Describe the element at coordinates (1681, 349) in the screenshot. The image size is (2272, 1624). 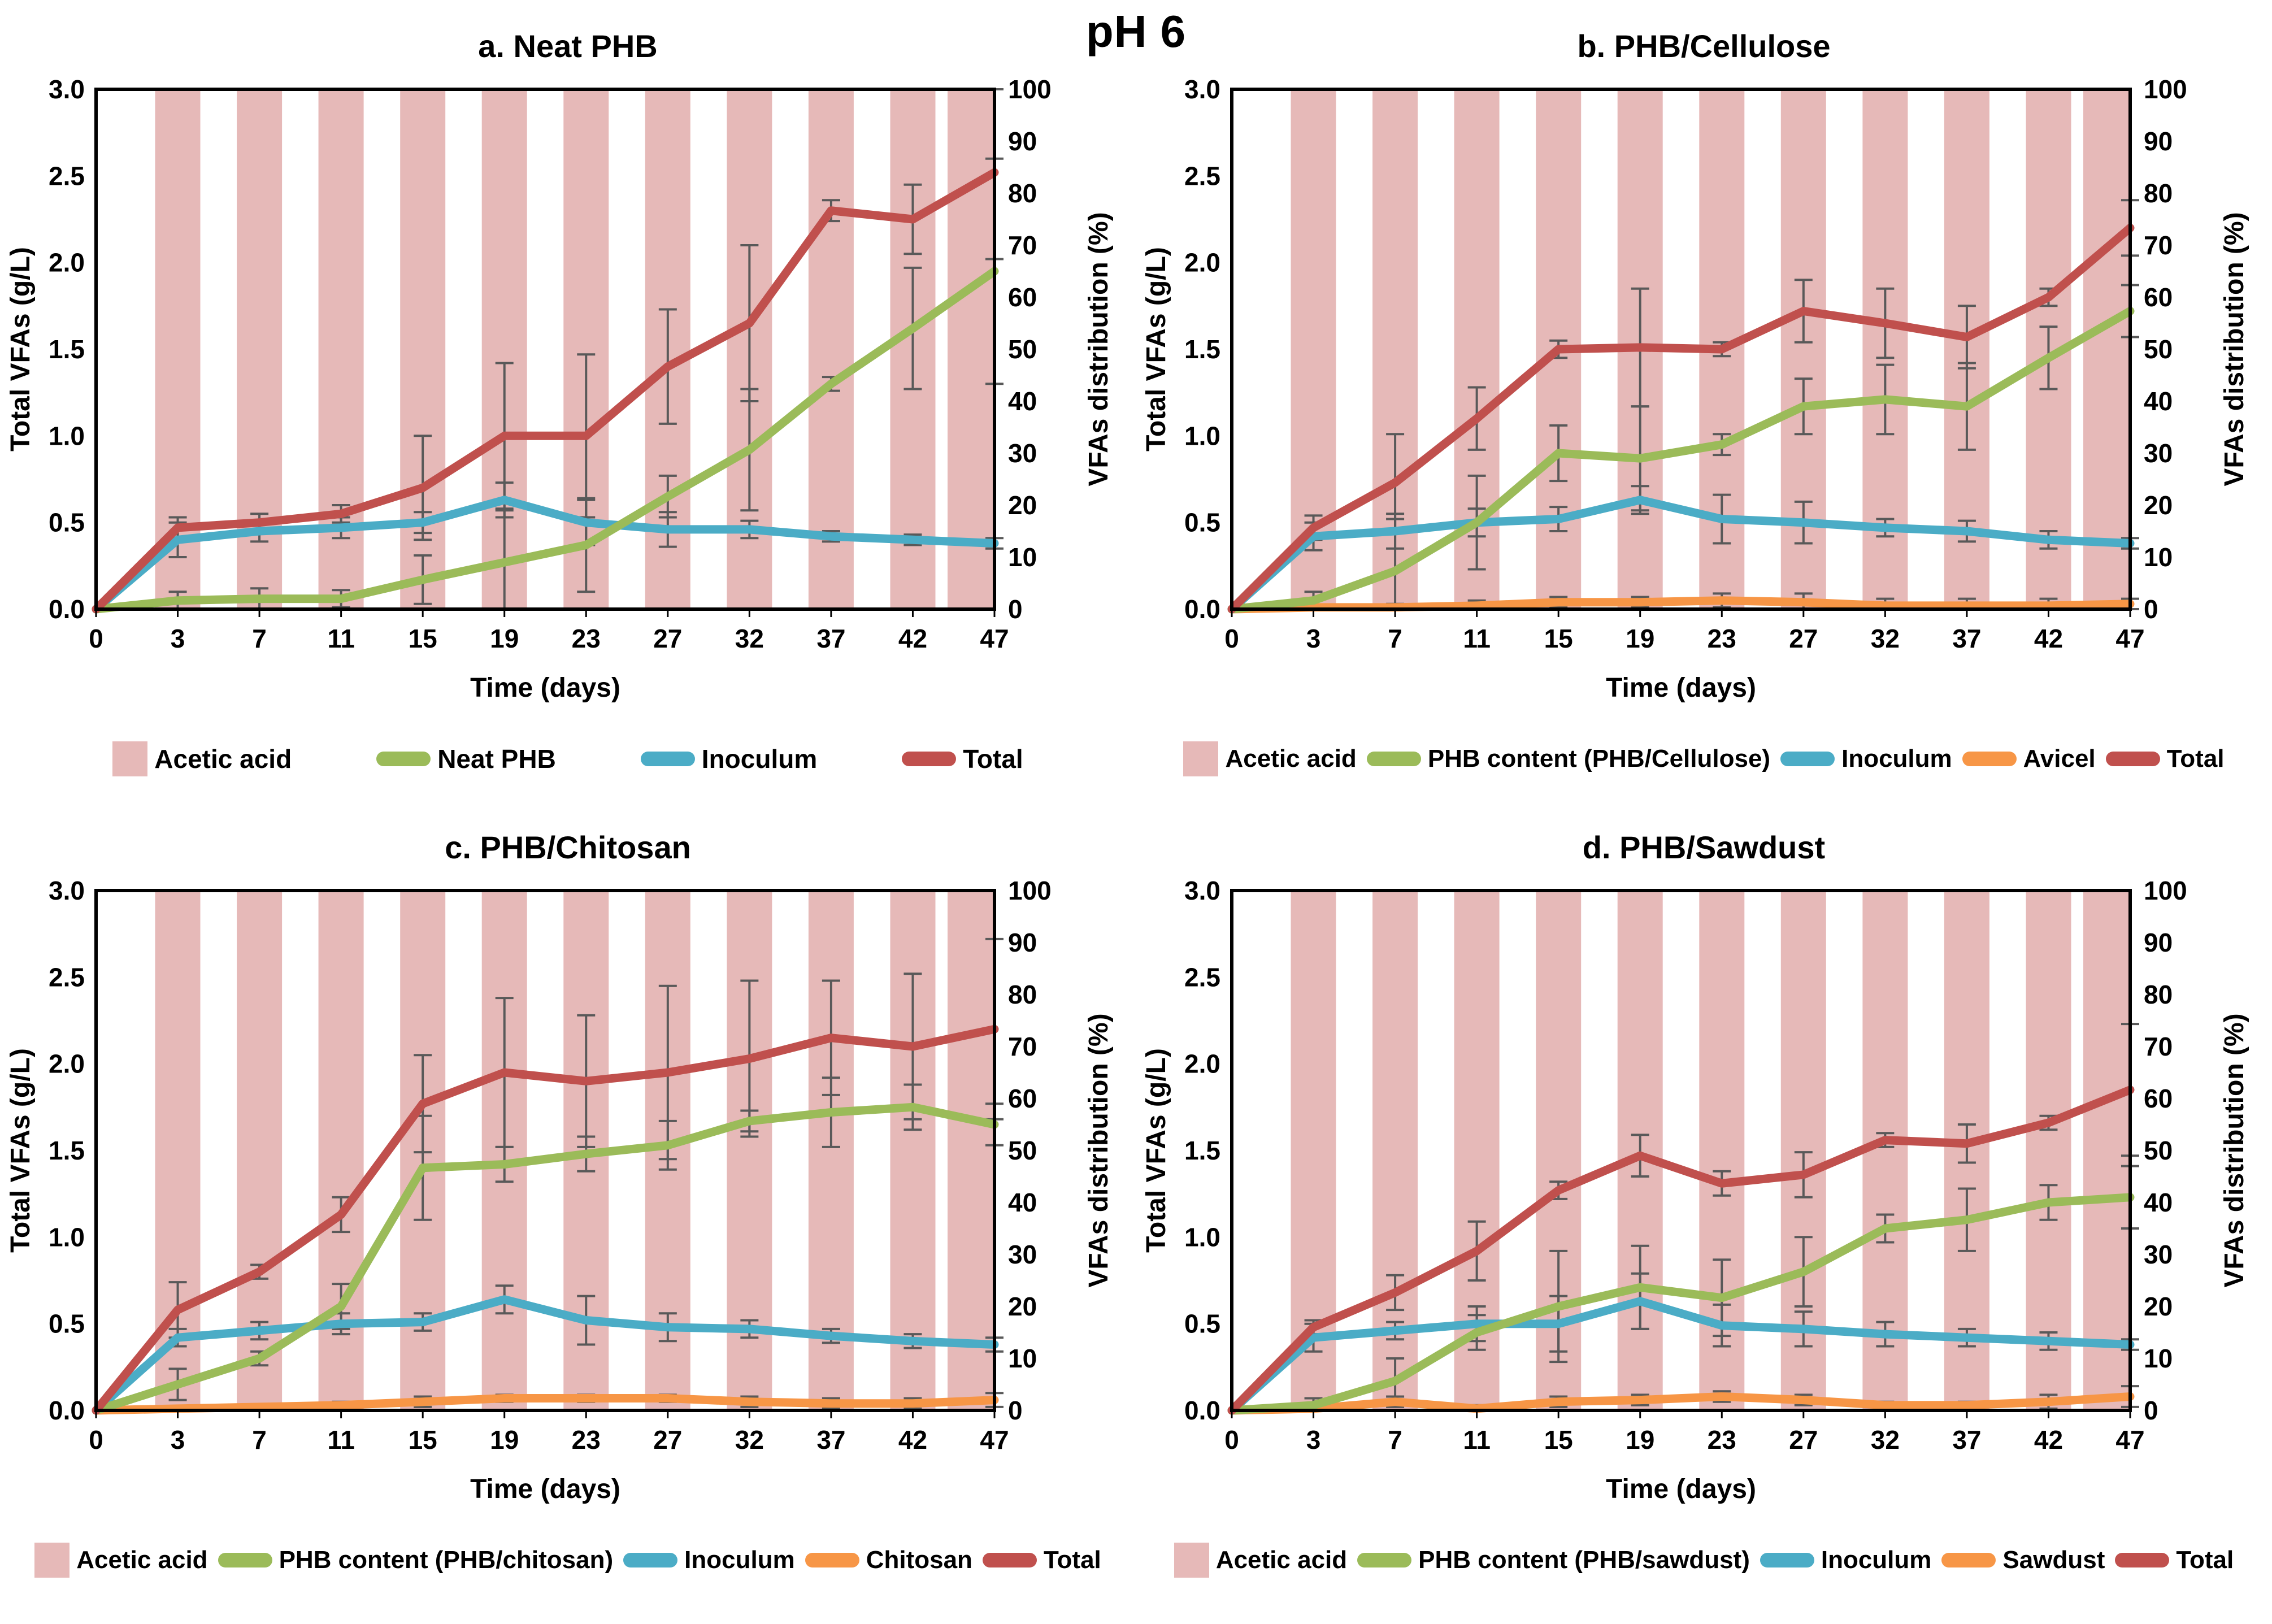
I see `plot-border` at that location.